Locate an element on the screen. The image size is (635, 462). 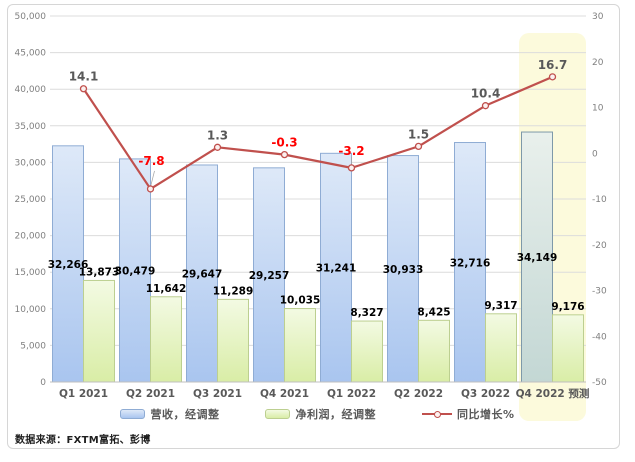
profit-bar-label: 10,035 is located at coordinates (300, 301).